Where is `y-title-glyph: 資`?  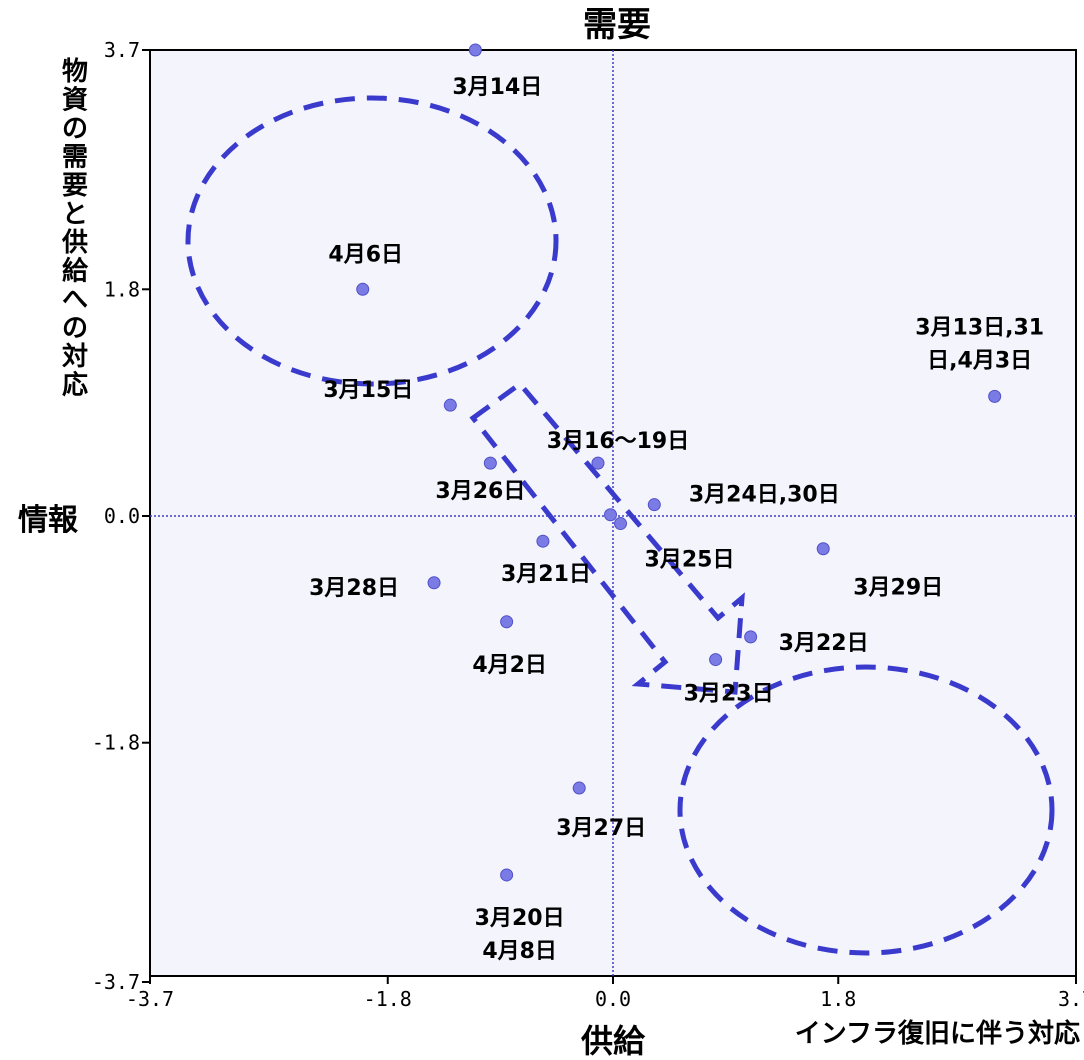
y-title-glyph: 資 is located at coordinates (75, 101).